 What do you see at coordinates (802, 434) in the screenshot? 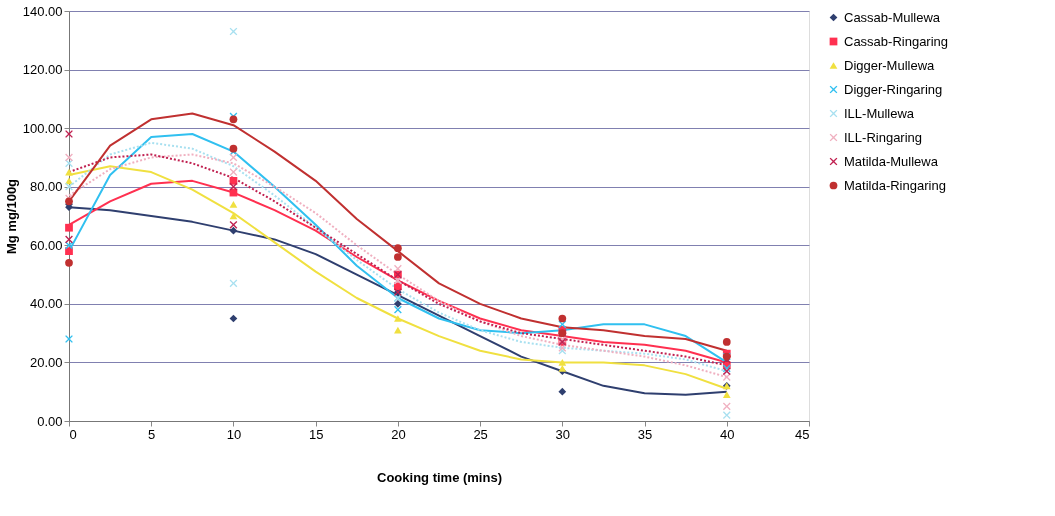
I see `x-tick-label: 45` at bounding box center [802, 434].